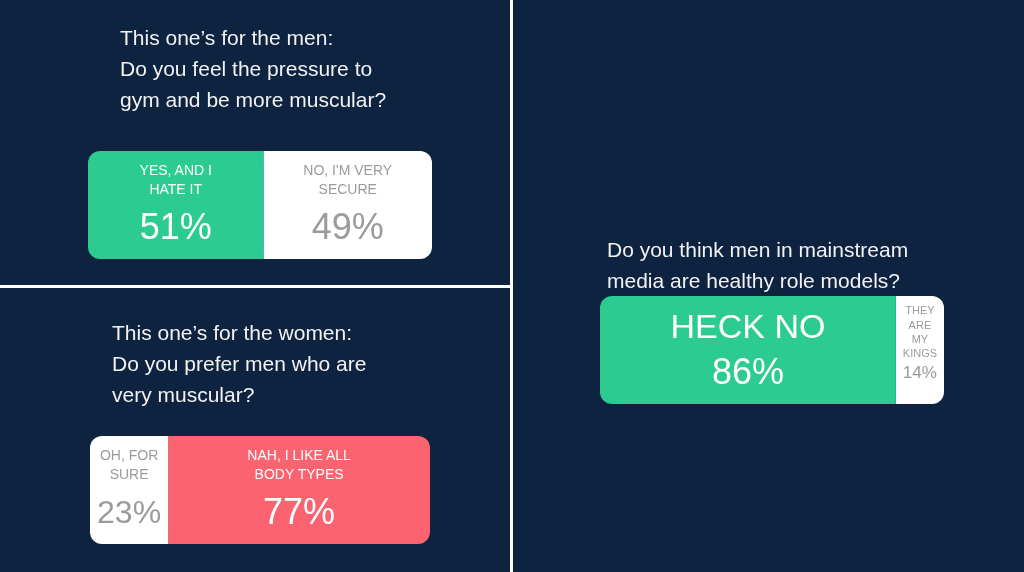  What do you see at coordinates (175, 226) in the screenshot?
I see `data-label: 51%` at bounding box center [175, 226].